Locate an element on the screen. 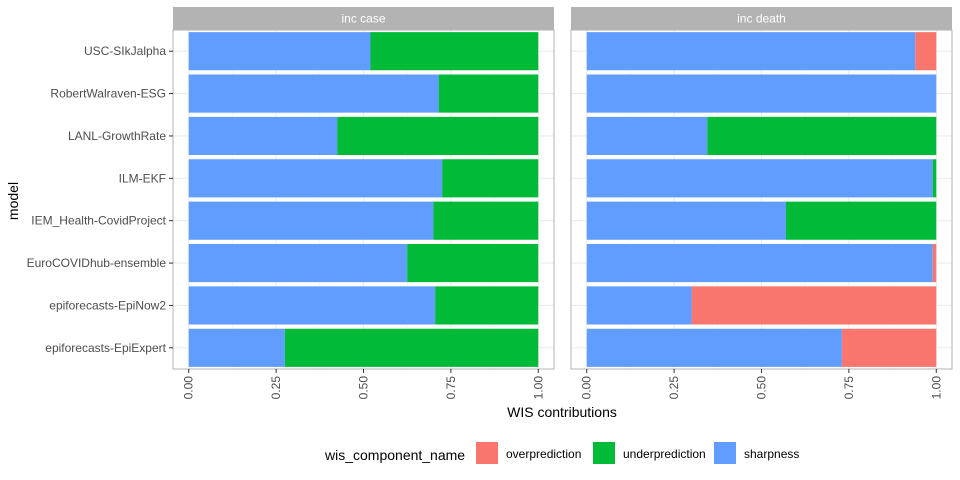 The image size is (960, 480). facet-strip-label: inc death is located at coordinates (761, 19).